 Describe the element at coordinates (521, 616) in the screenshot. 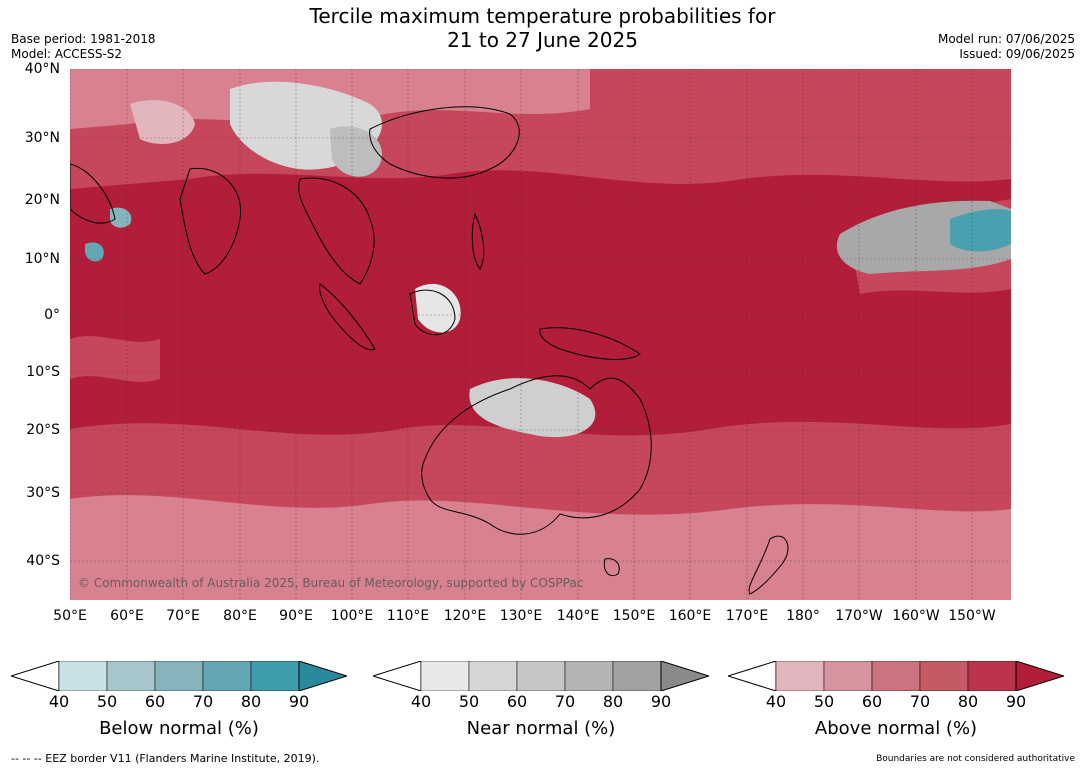

I see `longitude-label: 130°E` at that location.